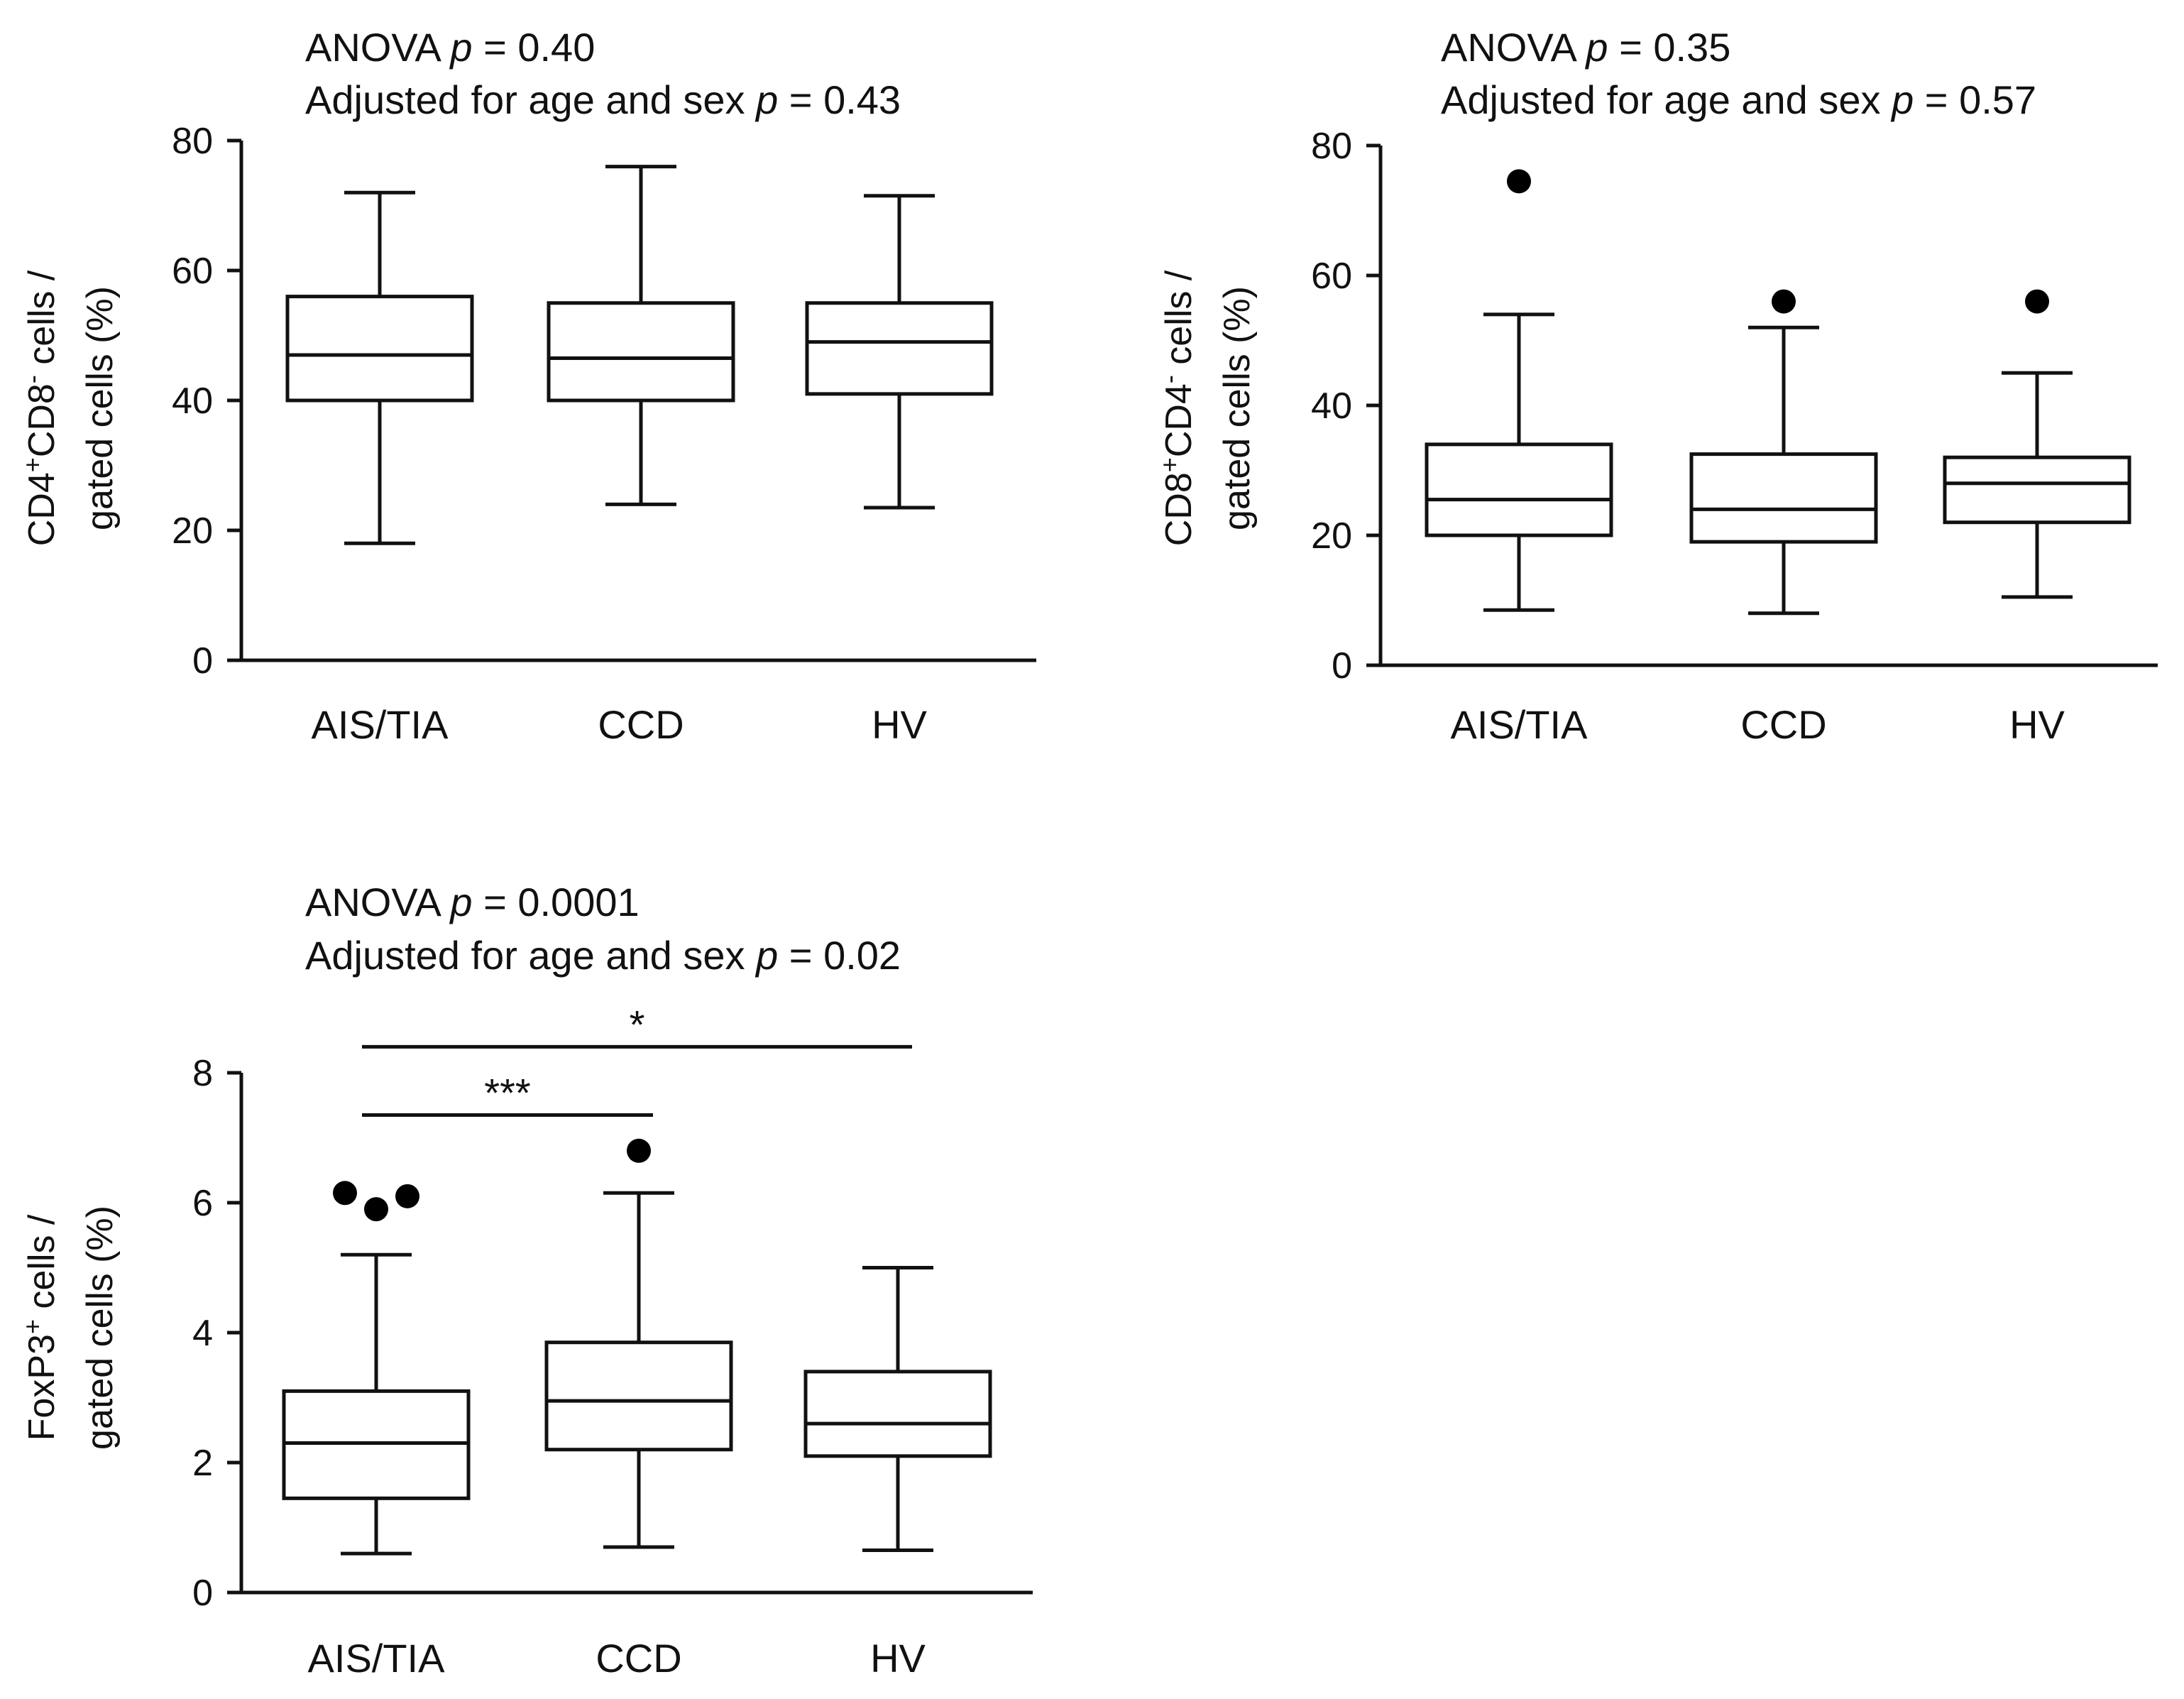 This screenshot has width=2184, height=1699. What do you see at coordinates (42, 1387) in the screenshot?
I see `y-label-text: FoxP3` at bounding box center [42, 1387].